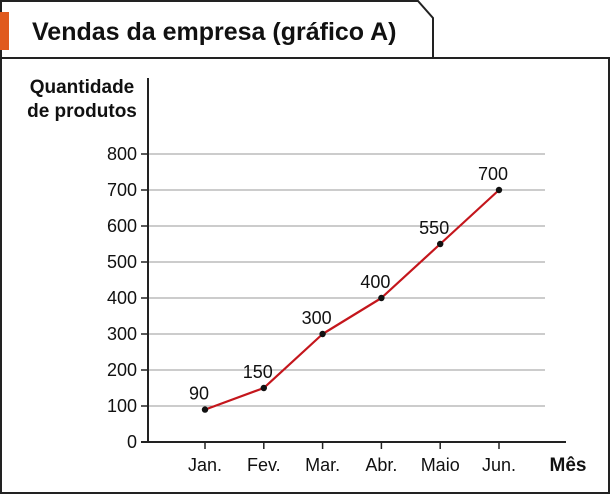 Image resolution: width=611 pixels, height=495 pixels. Describe the element at coordinates (199, 394) in the screenshot. I see `data-label: 90` at that location.